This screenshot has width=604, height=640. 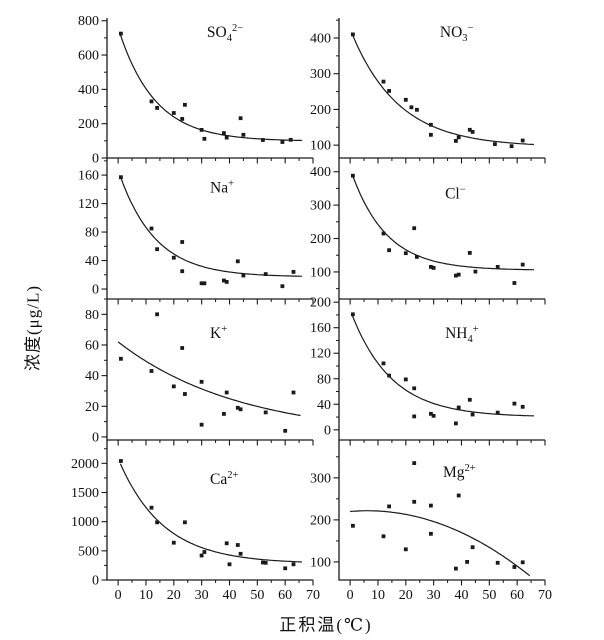 What do you see at coordinates (324, 405) in the screenshot?
I see `y-tick-label: 40` at bounding box center [324, 405].